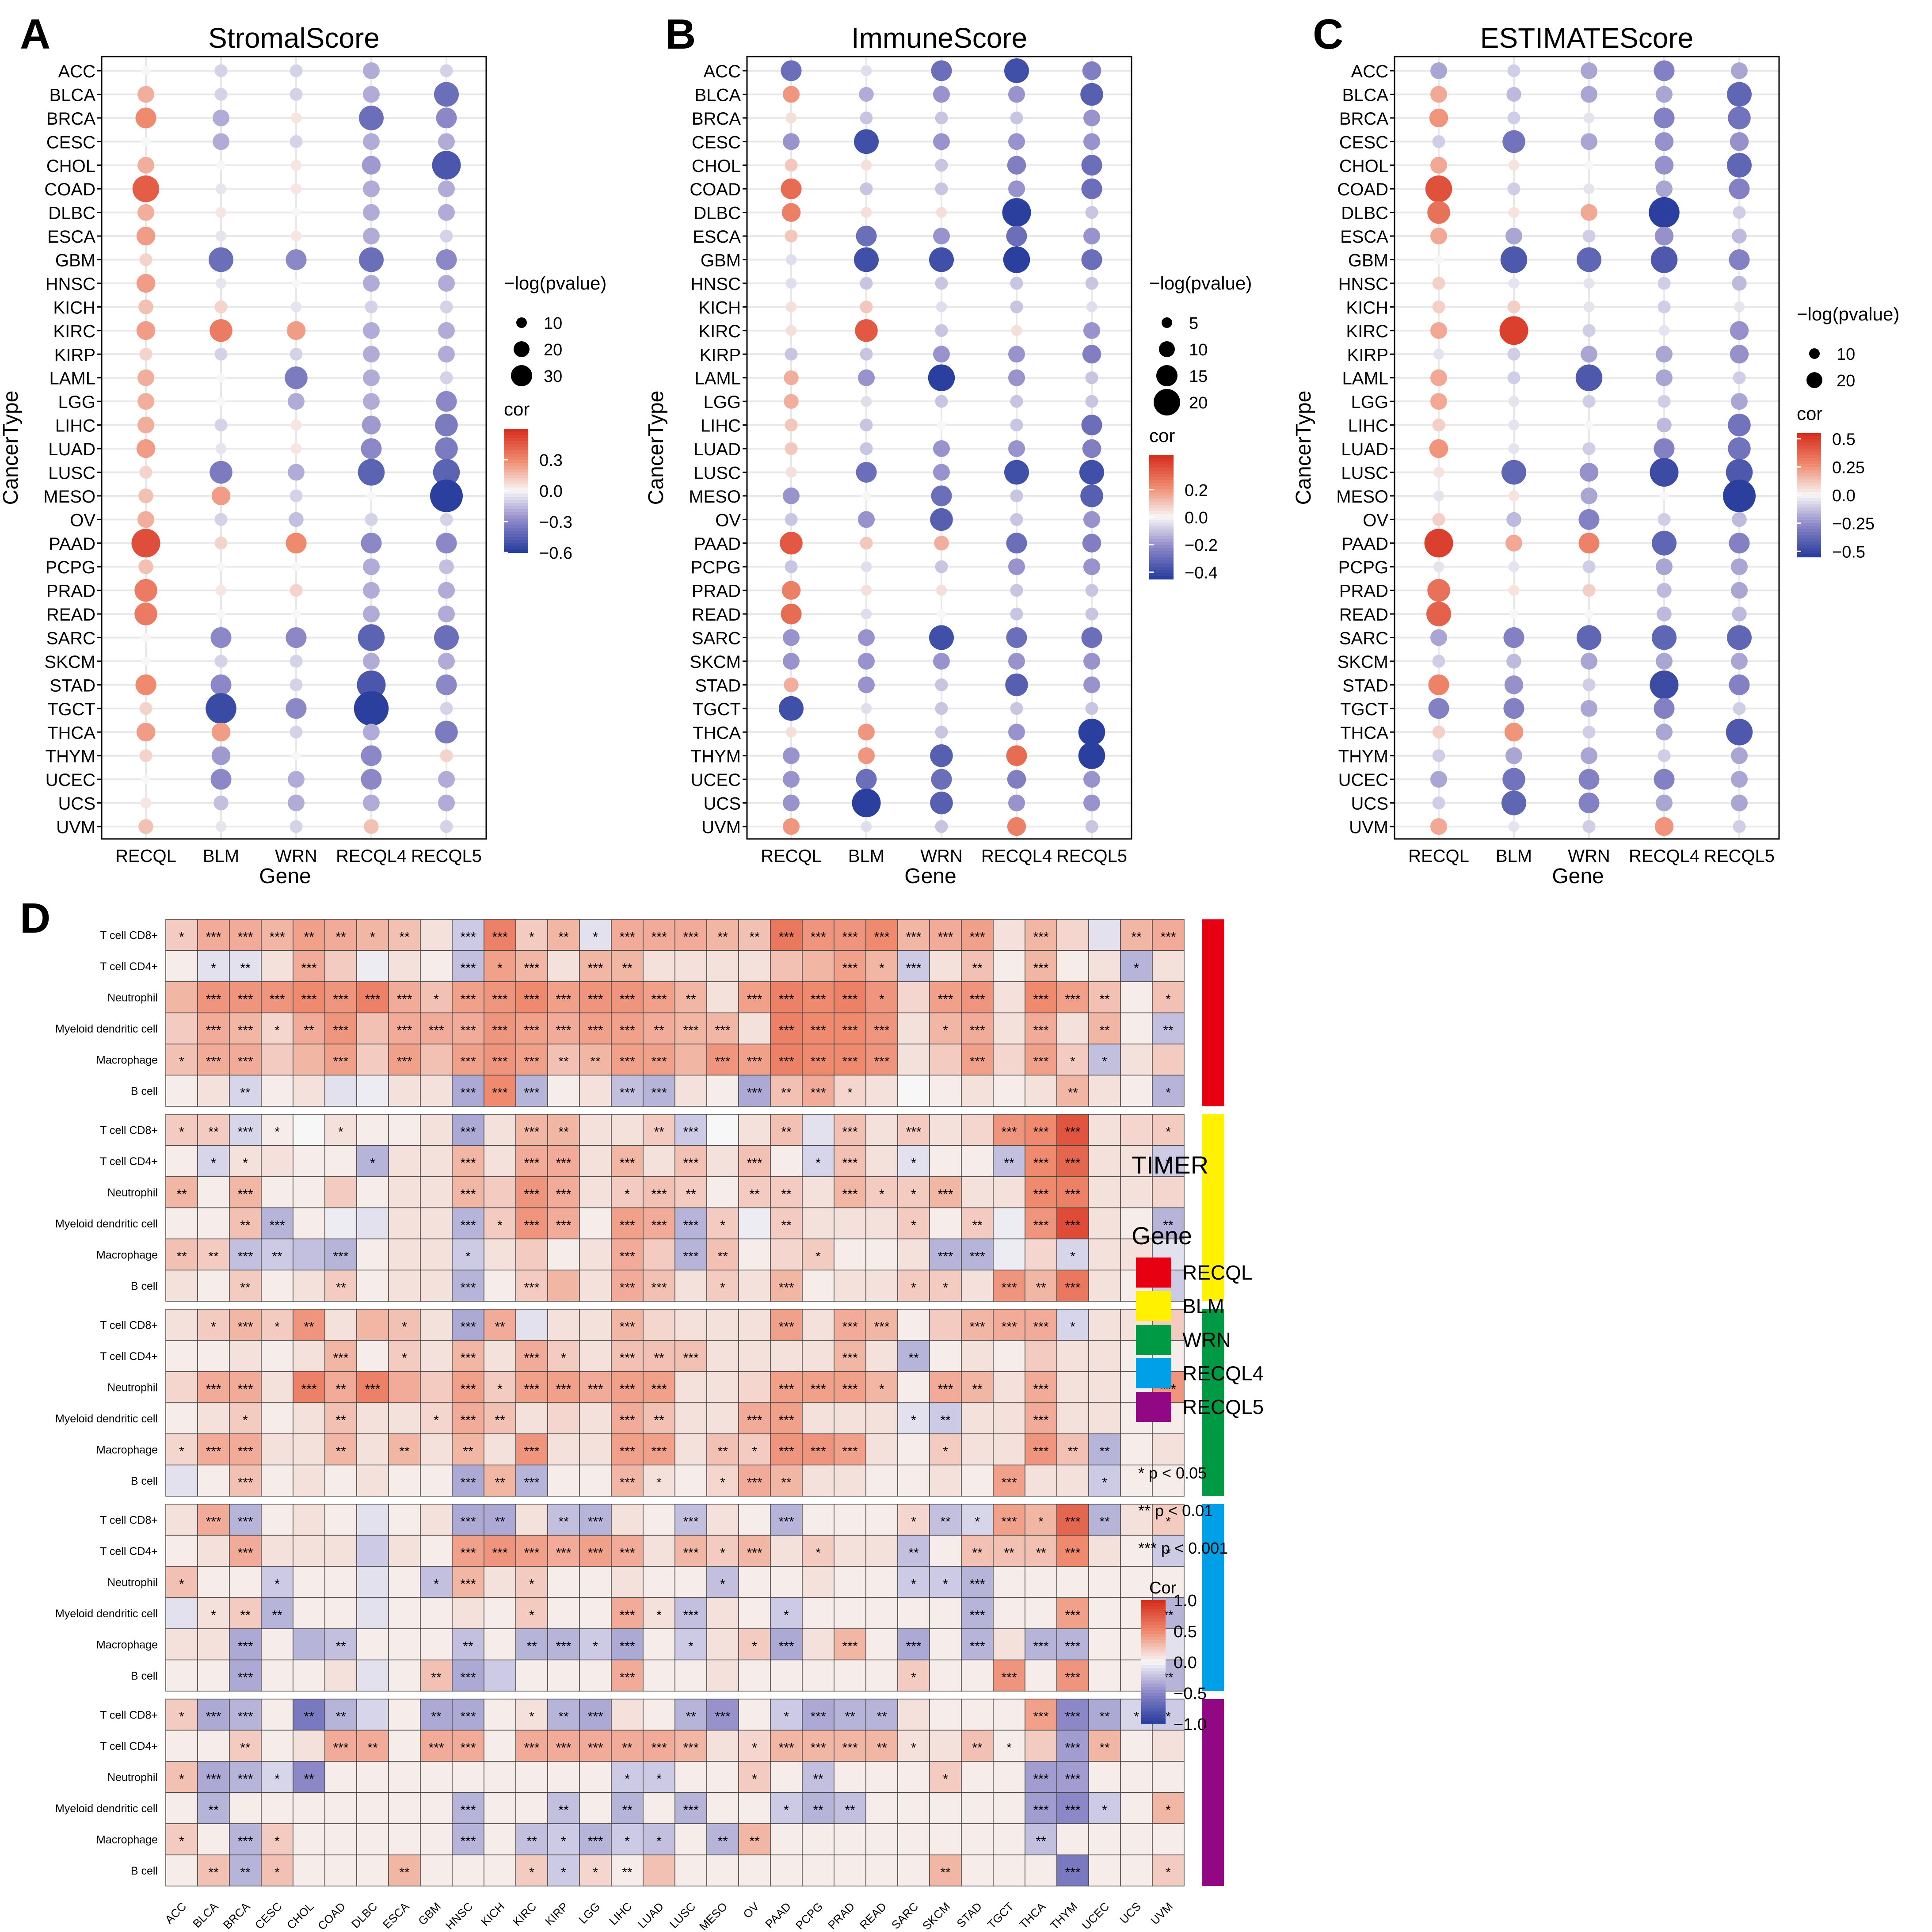 Image resolution: width=1932 pixels, height=1932 pixels. Describe the element at coordinates (1739, 708) in the screenshot. I see `bubble-TGCT-RECQL5` at that location.